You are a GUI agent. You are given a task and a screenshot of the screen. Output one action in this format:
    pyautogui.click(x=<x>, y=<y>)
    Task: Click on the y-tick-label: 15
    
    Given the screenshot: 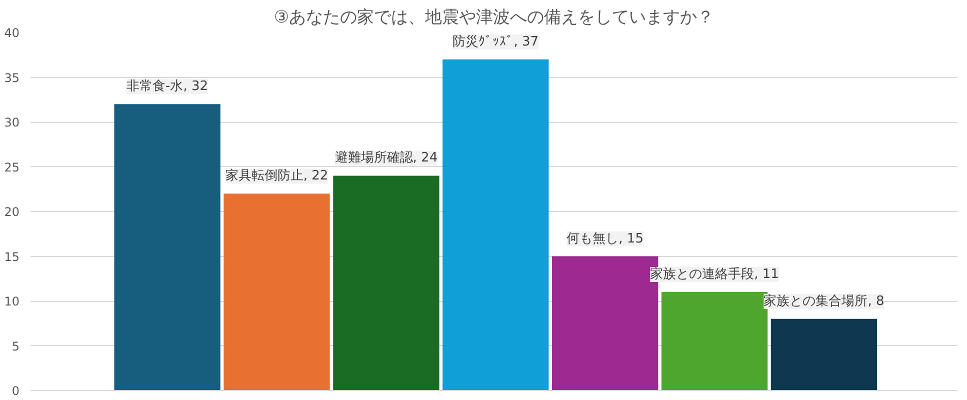 What is the action you would take?
    pyautogui.click(x=12, y=257)
    